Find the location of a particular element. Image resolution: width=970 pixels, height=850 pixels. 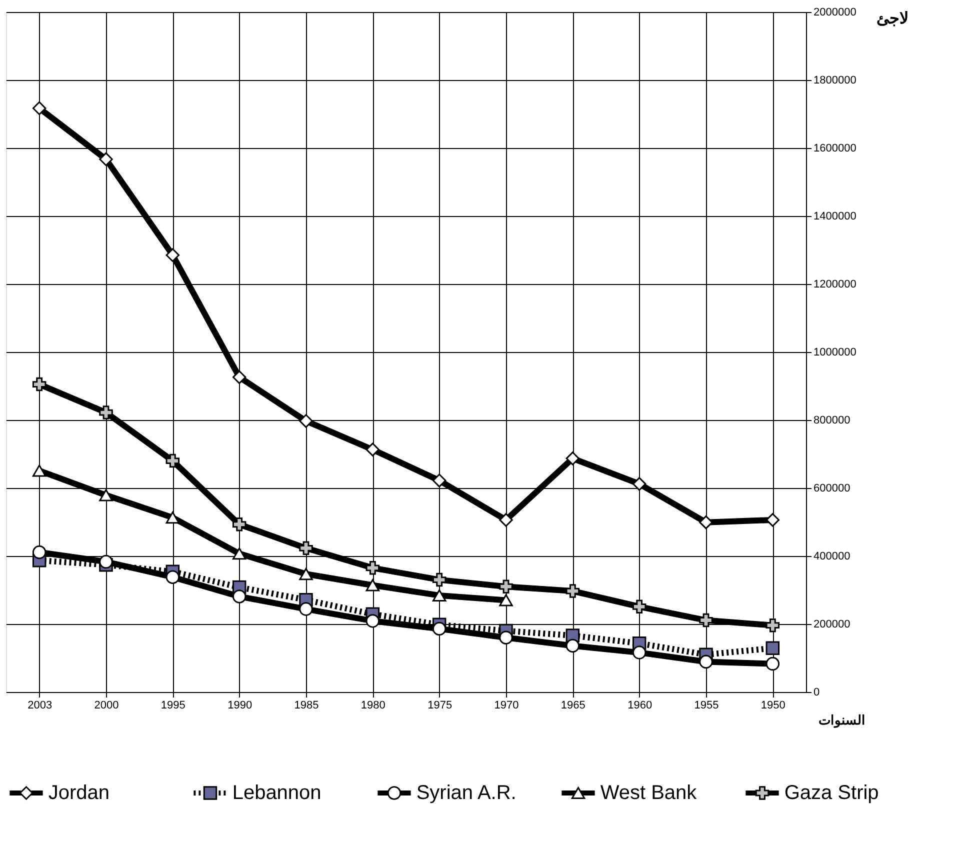

y-tick-label: 200000 is located at coordinates (832, 624).